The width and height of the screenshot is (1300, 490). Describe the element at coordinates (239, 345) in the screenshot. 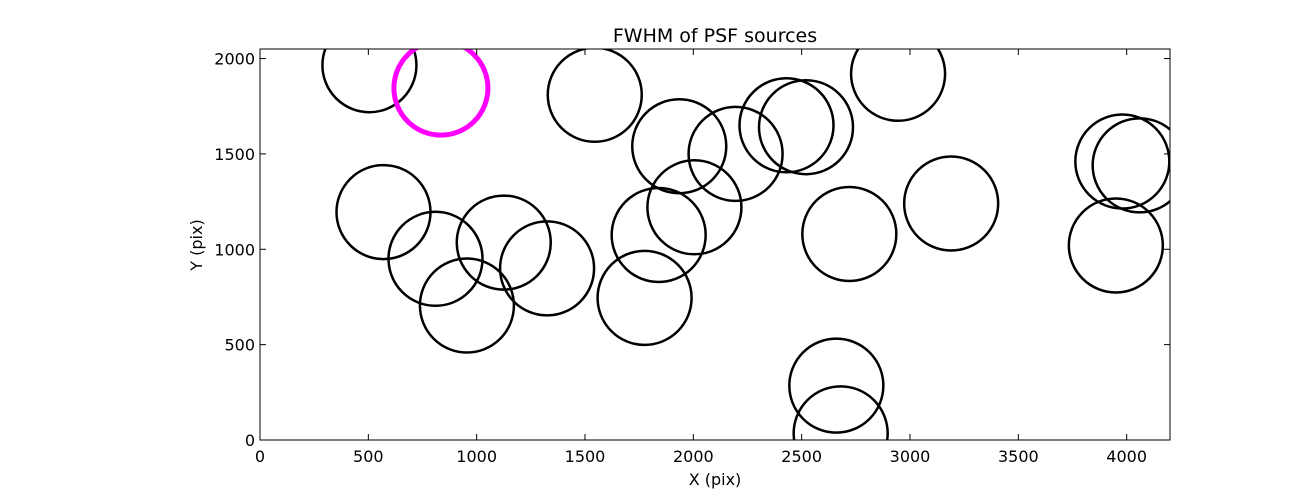

I see `y-tick-label: 500` at that location.